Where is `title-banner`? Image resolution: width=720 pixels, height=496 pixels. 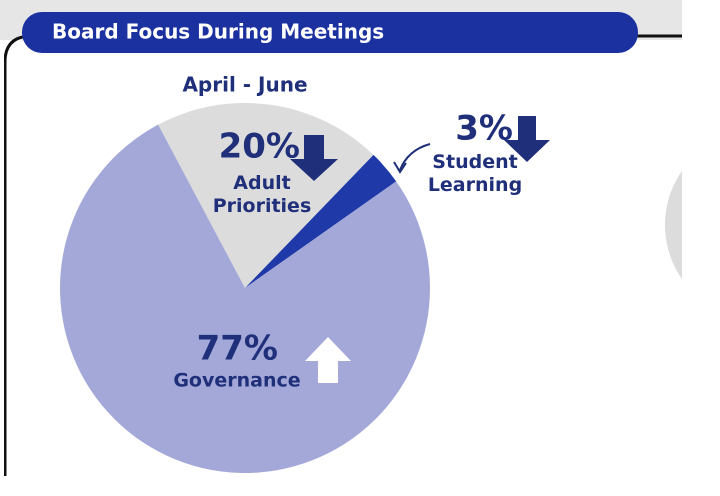 title-banner is located at coordinates (330, 32).